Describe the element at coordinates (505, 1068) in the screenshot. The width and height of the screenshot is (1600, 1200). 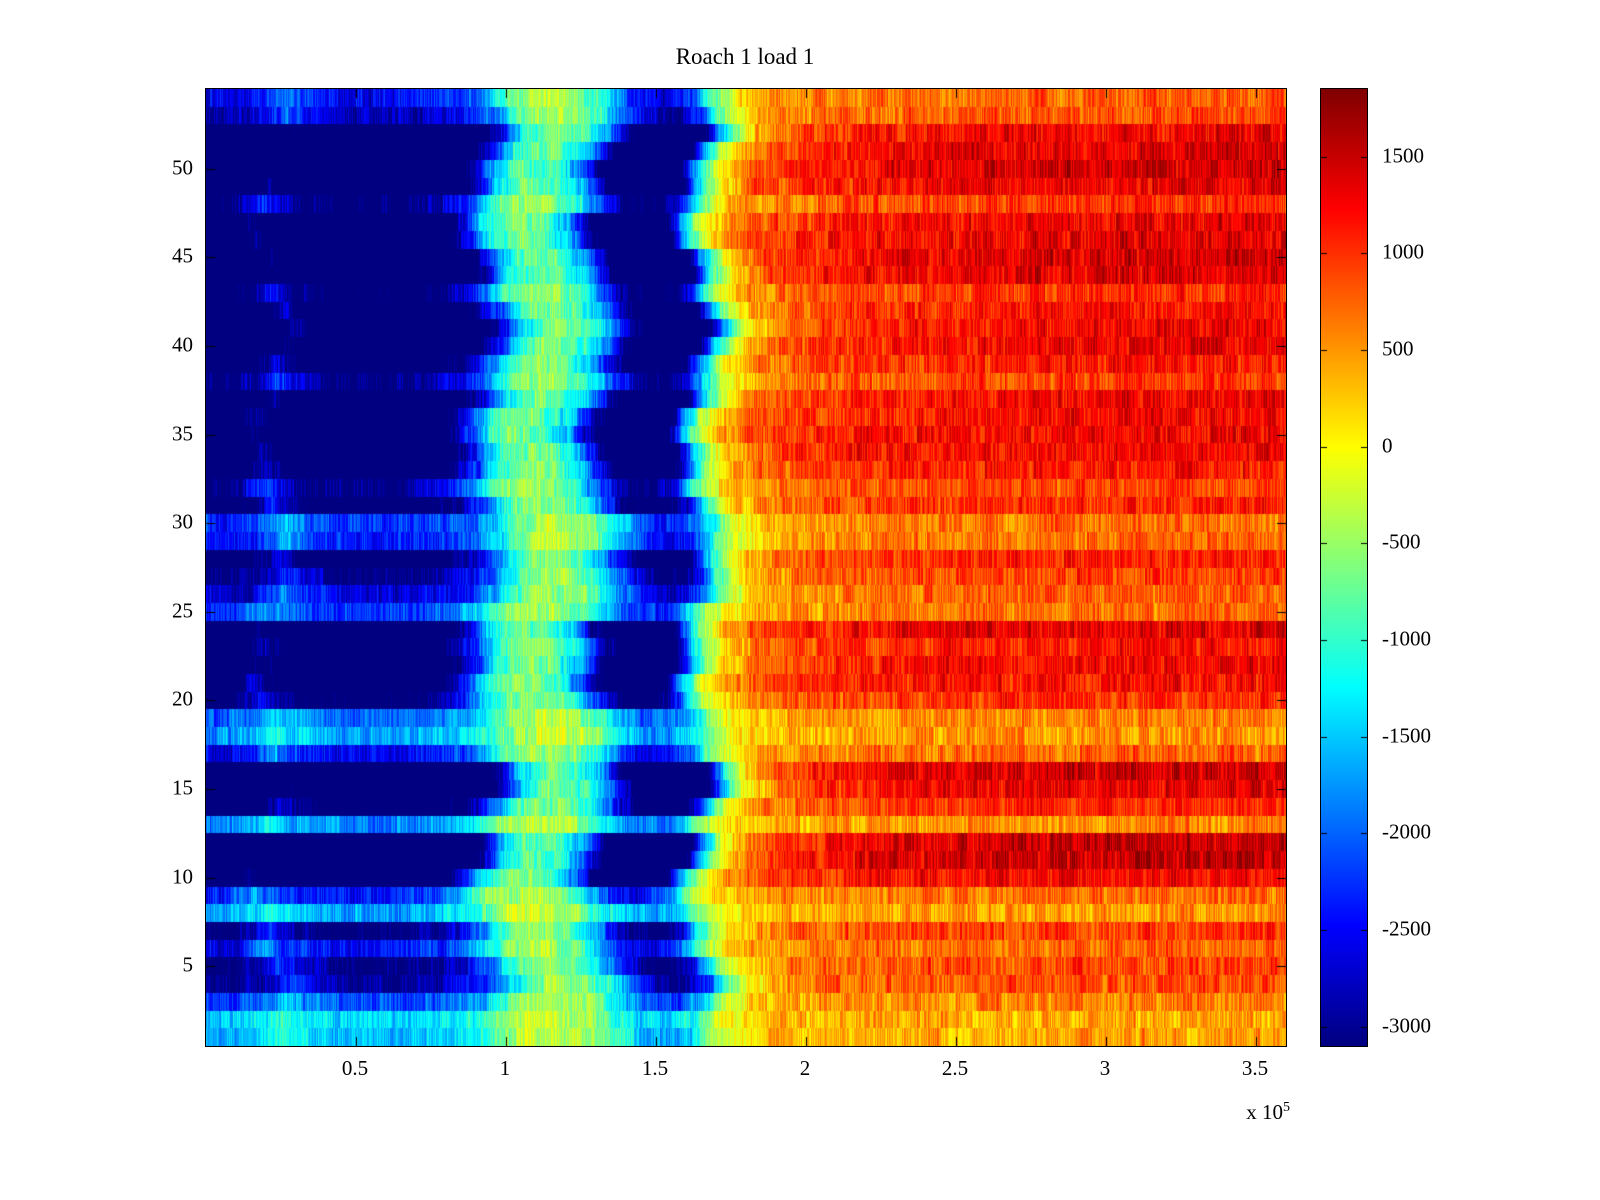
I see `x-axis-tick-label: 1` at that location.